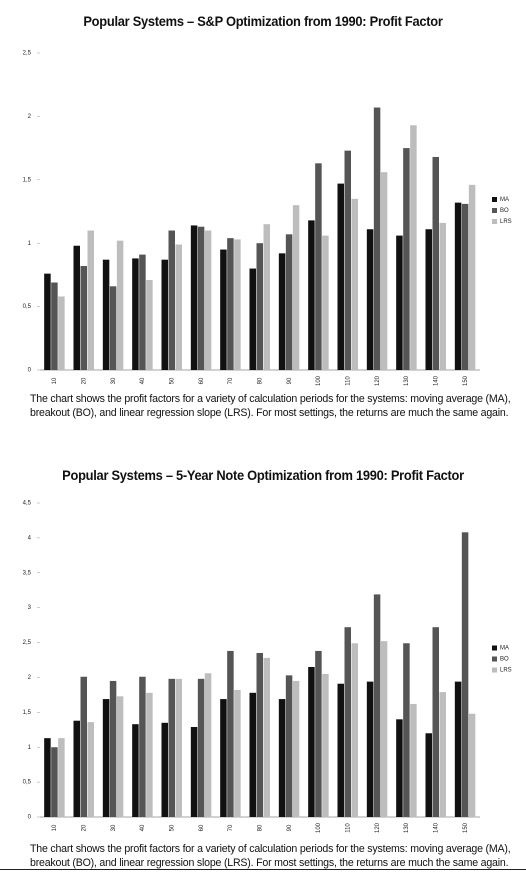 Image resolution: width=526 pixels, height=872 pixels. I want to click on y-tick-label: 3,5, so click(27, 573).